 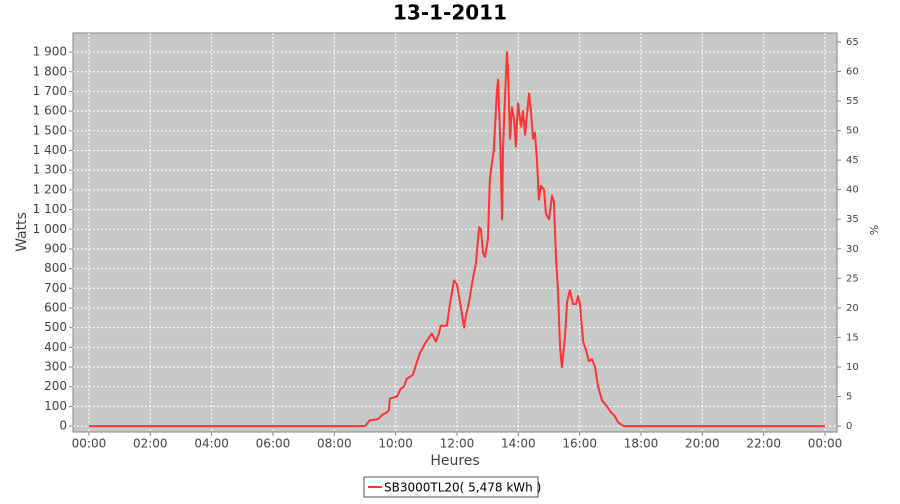 I want to click on x-tick-label: 02:00, so click(x=150, y=444).